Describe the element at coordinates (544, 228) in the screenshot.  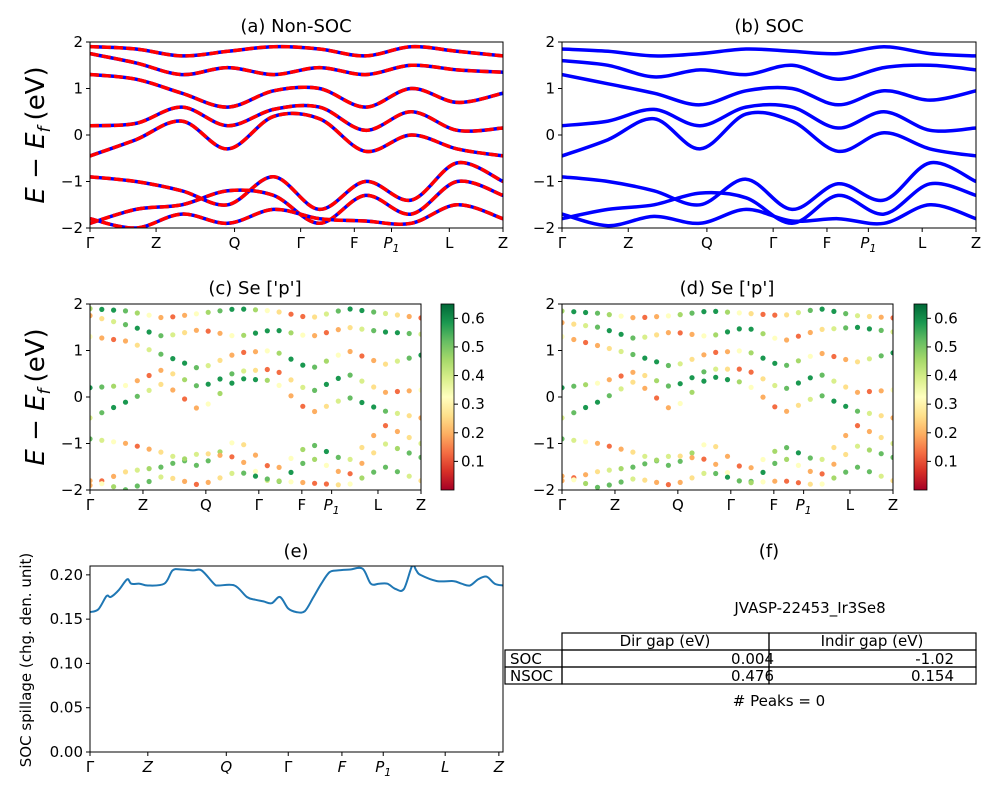
I see `ytick-label-b-0: −2` at that location.